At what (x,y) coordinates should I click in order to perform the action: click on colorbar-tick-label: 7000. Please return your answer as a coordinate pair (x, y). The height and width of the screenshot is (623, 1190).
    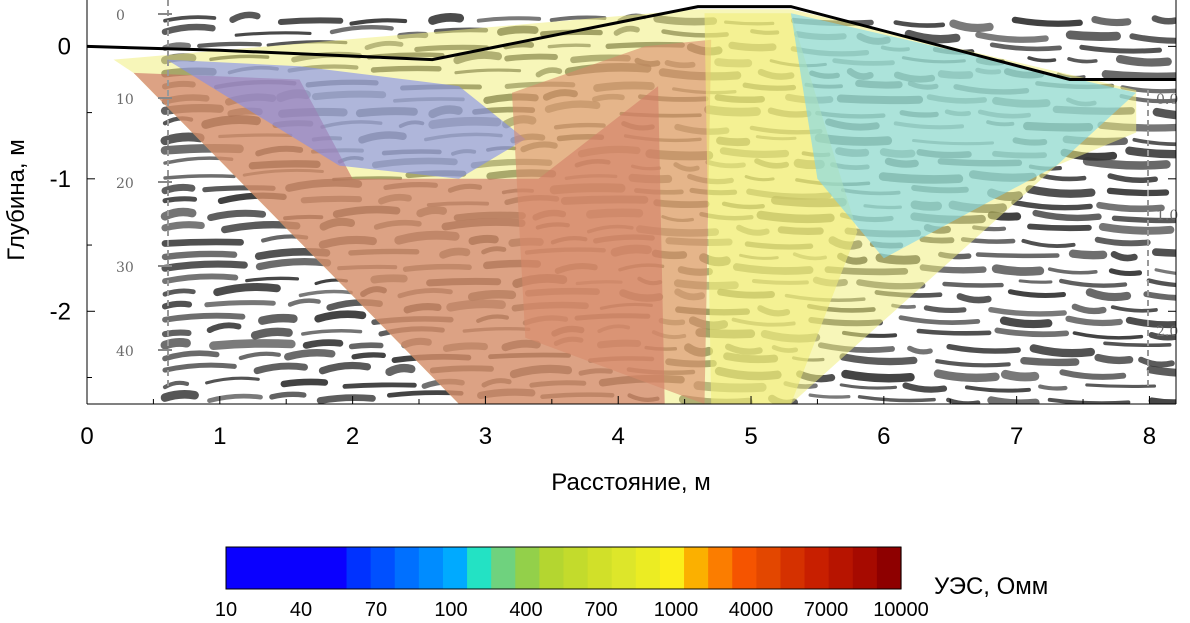
    Looking at the image, I should click on (826, 610).